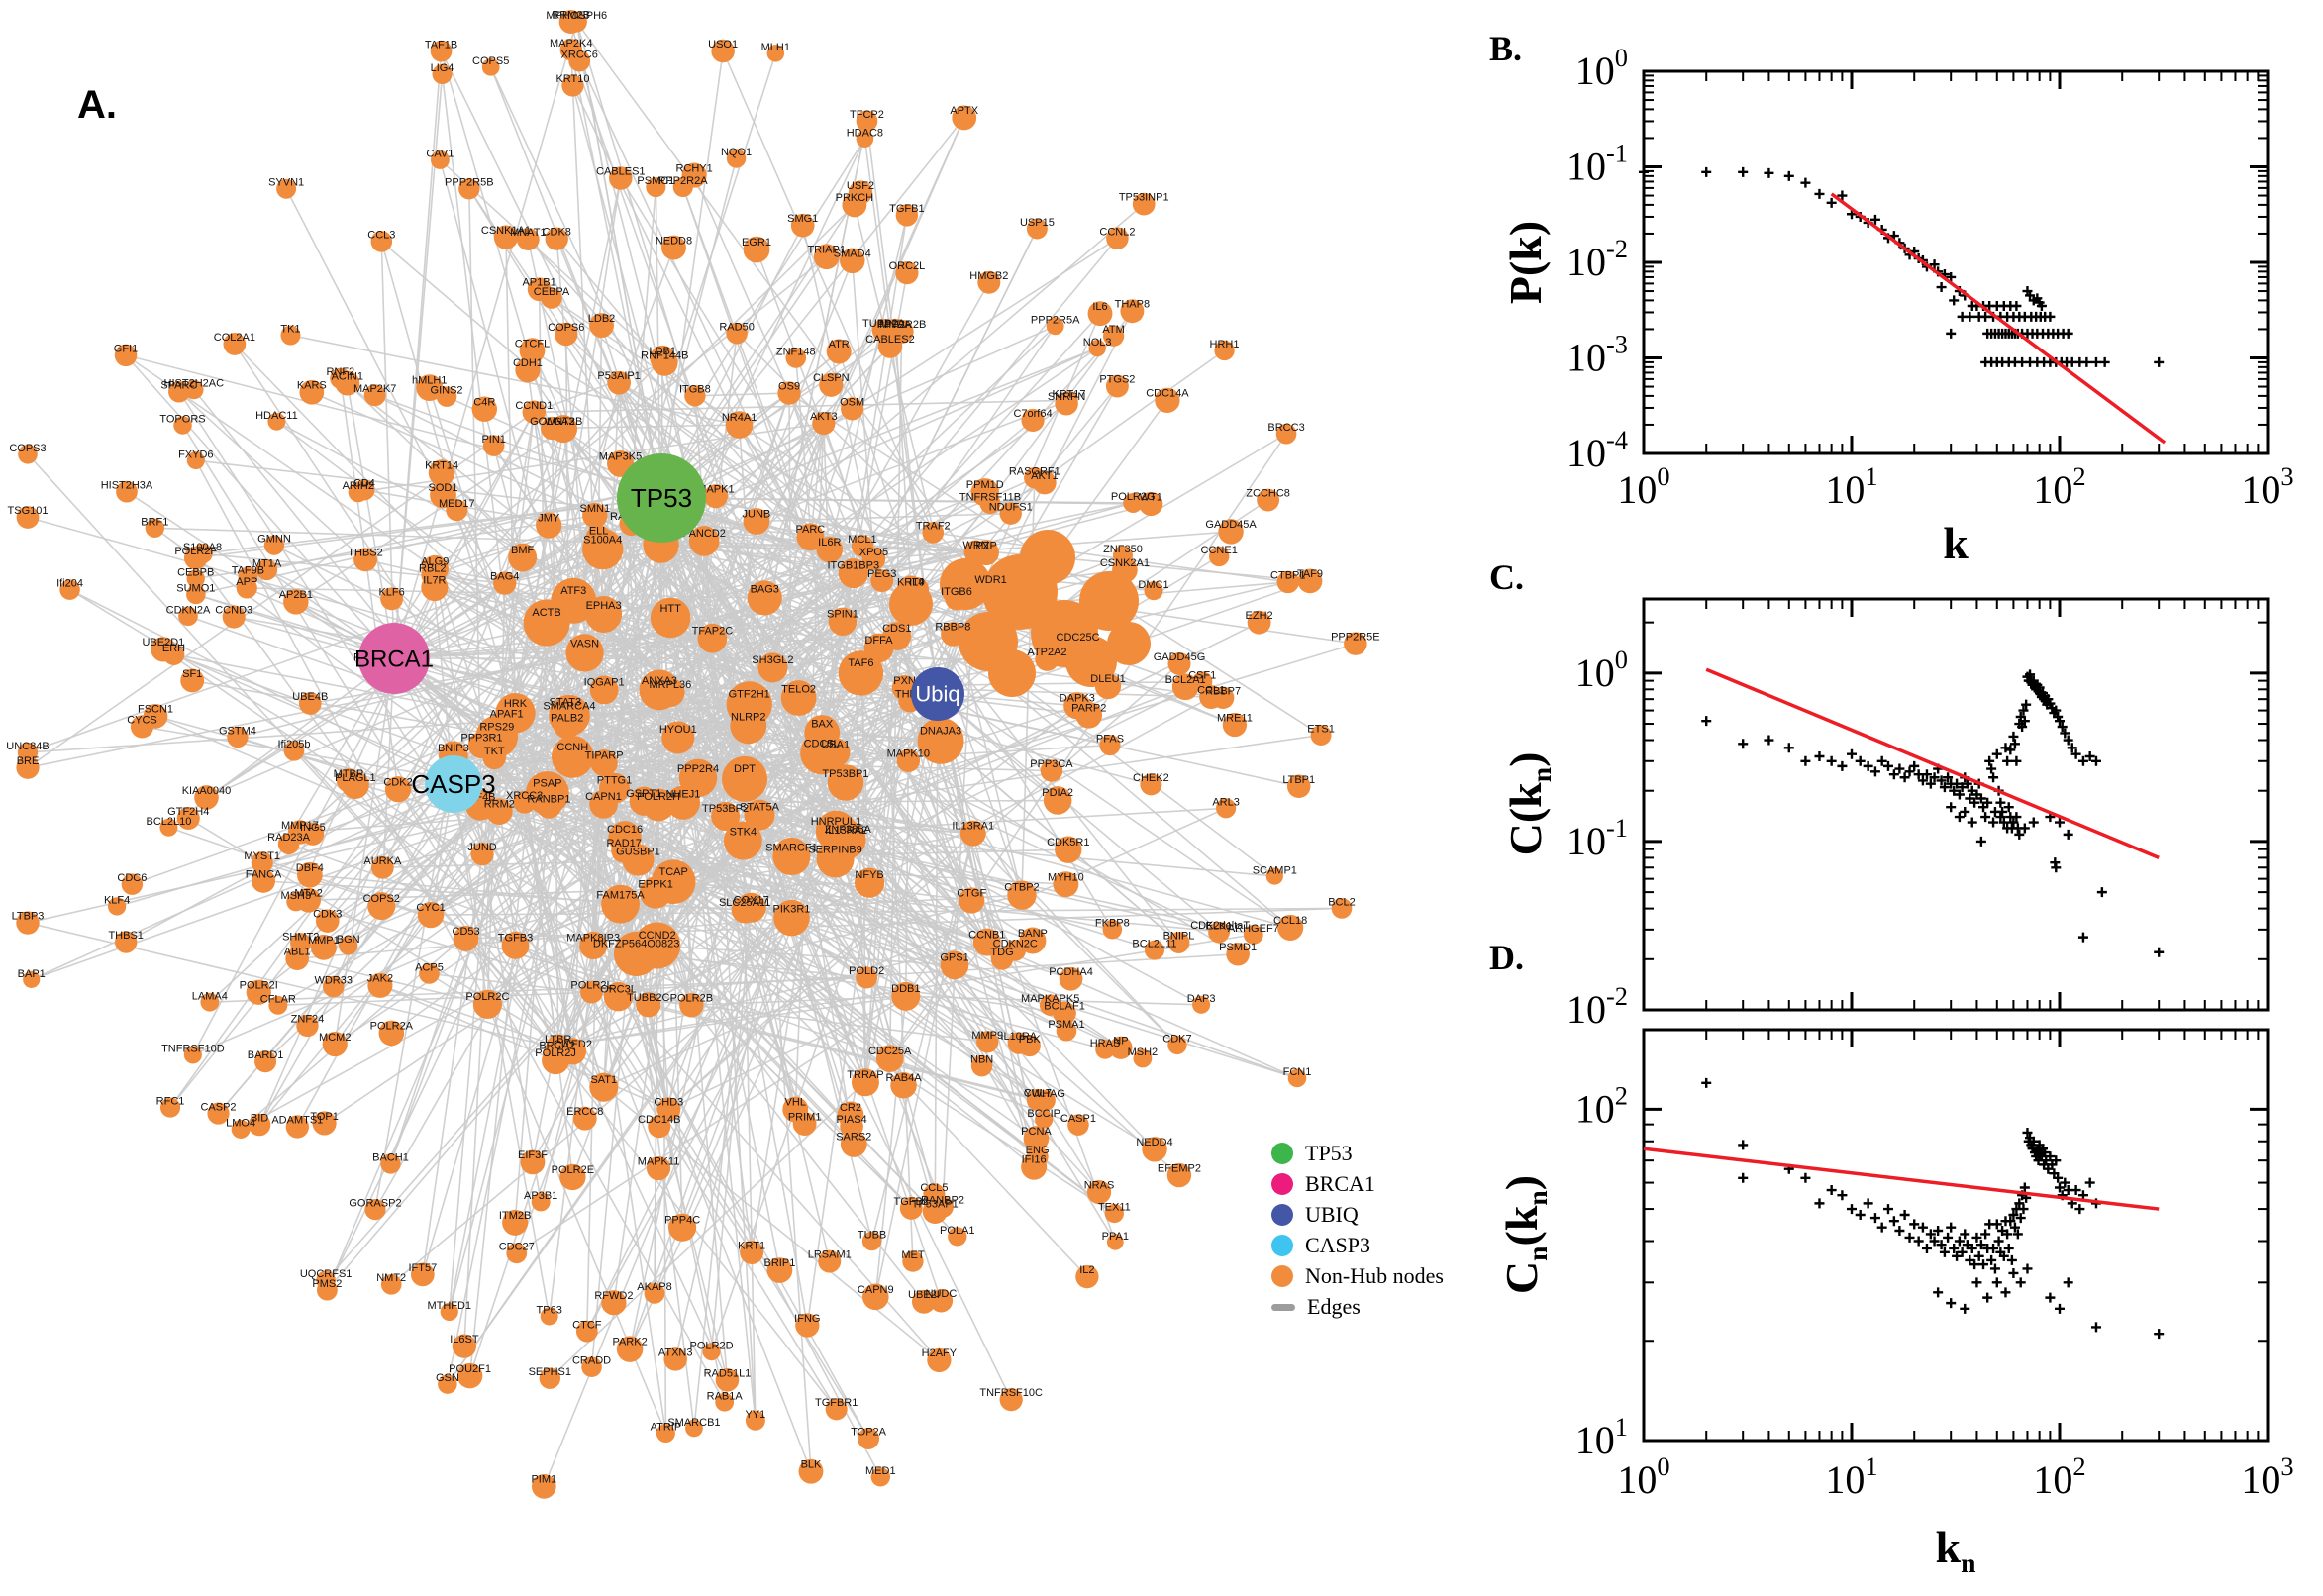 The image size is (2323, 1596). What do you see at coordinates (1220, 926) in the screenshot?
I see `gene-label: CDK2deltaT` at bounding box center [1220, 926].